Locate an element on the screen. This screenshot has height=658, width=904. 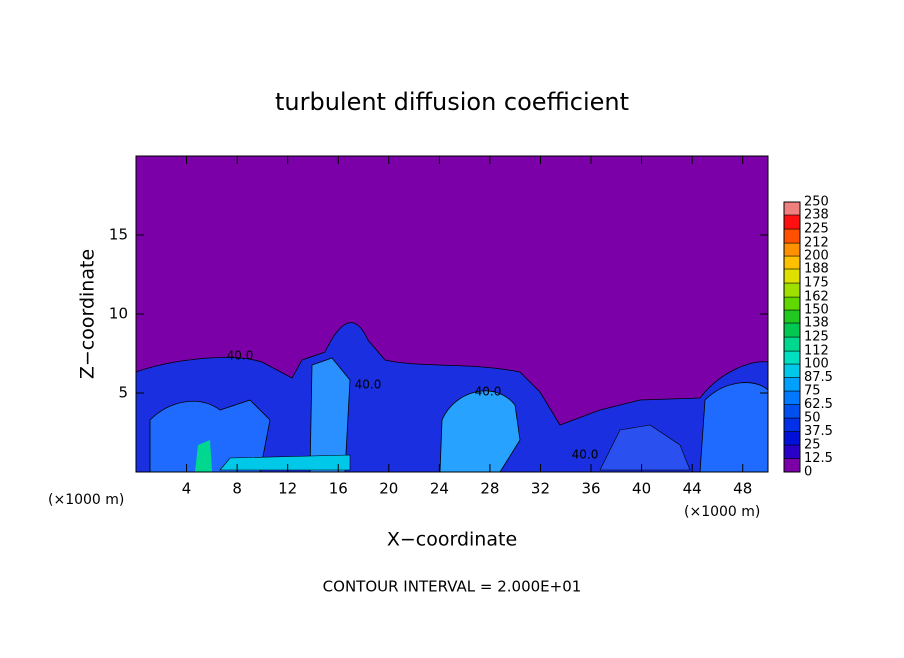
chart-title: turbulent diffusion coefficient is located at coordinates (452, 102).